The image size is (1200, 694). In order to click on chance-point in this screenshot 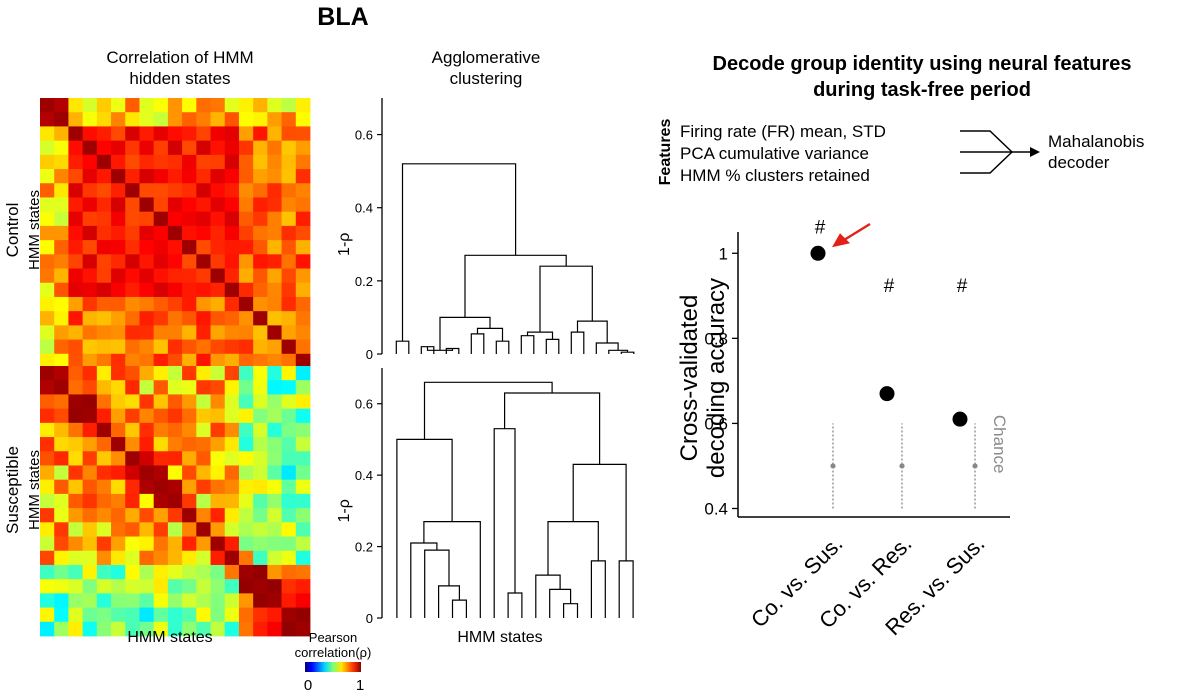, I will do `click(975, 466)`.